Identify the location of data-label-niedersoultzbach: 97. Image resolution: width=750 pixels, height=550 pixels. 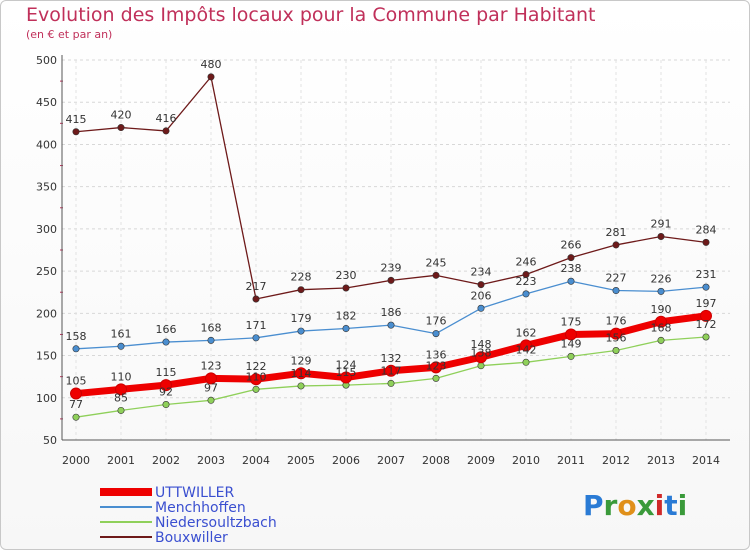
(211, 387).